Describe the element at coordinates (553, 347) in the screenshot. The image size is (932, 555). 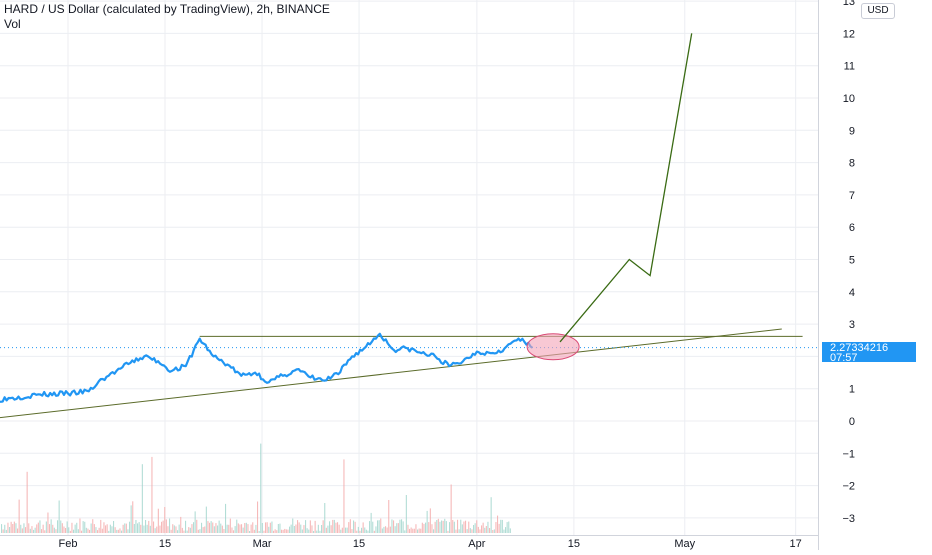
I see `breakout-highlight-ellipse` at that location.